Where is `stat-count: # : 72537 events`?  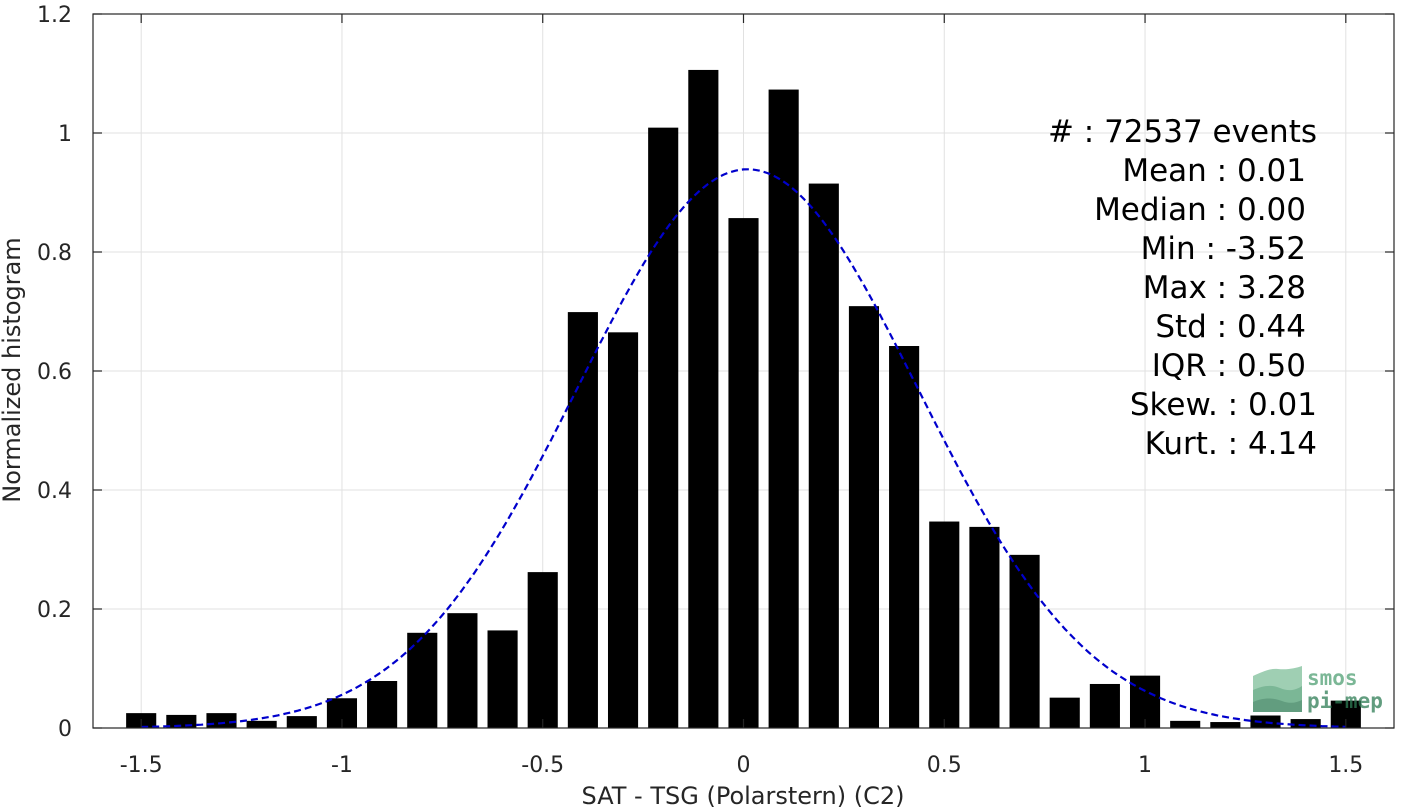
stat-count: # : 72537 events is located at coordinates (1182, 132).